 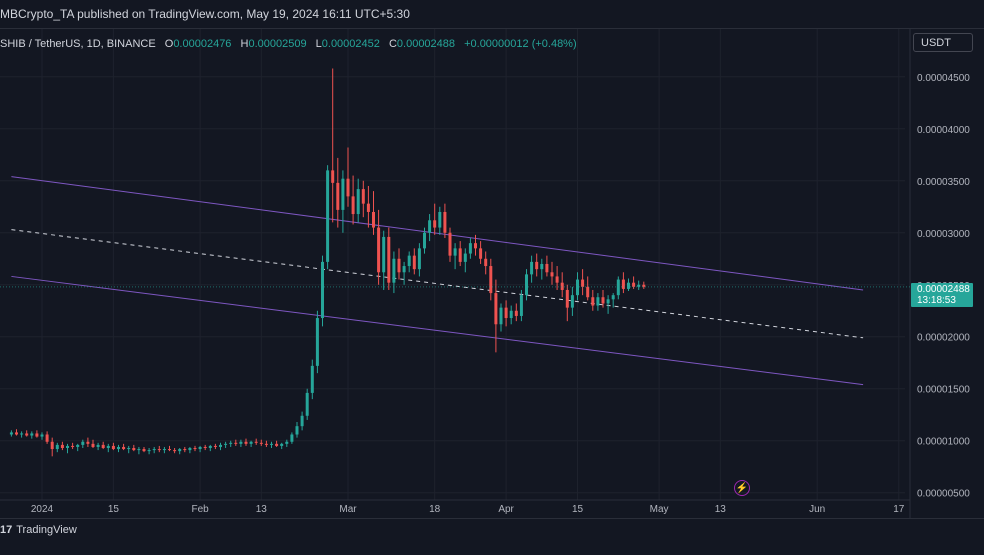 What do you see at coordinates (659, 509) in the screenshot?
I see `time-tick-label: May` at bounding box center [659, 509].